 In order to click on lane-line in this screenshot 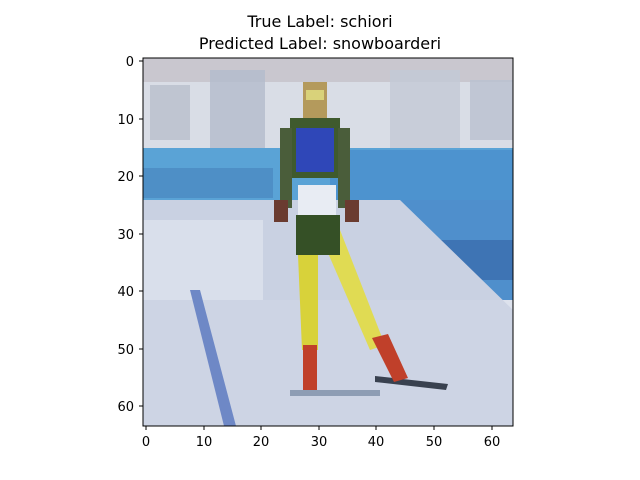, I will do `click(213, 358)`.